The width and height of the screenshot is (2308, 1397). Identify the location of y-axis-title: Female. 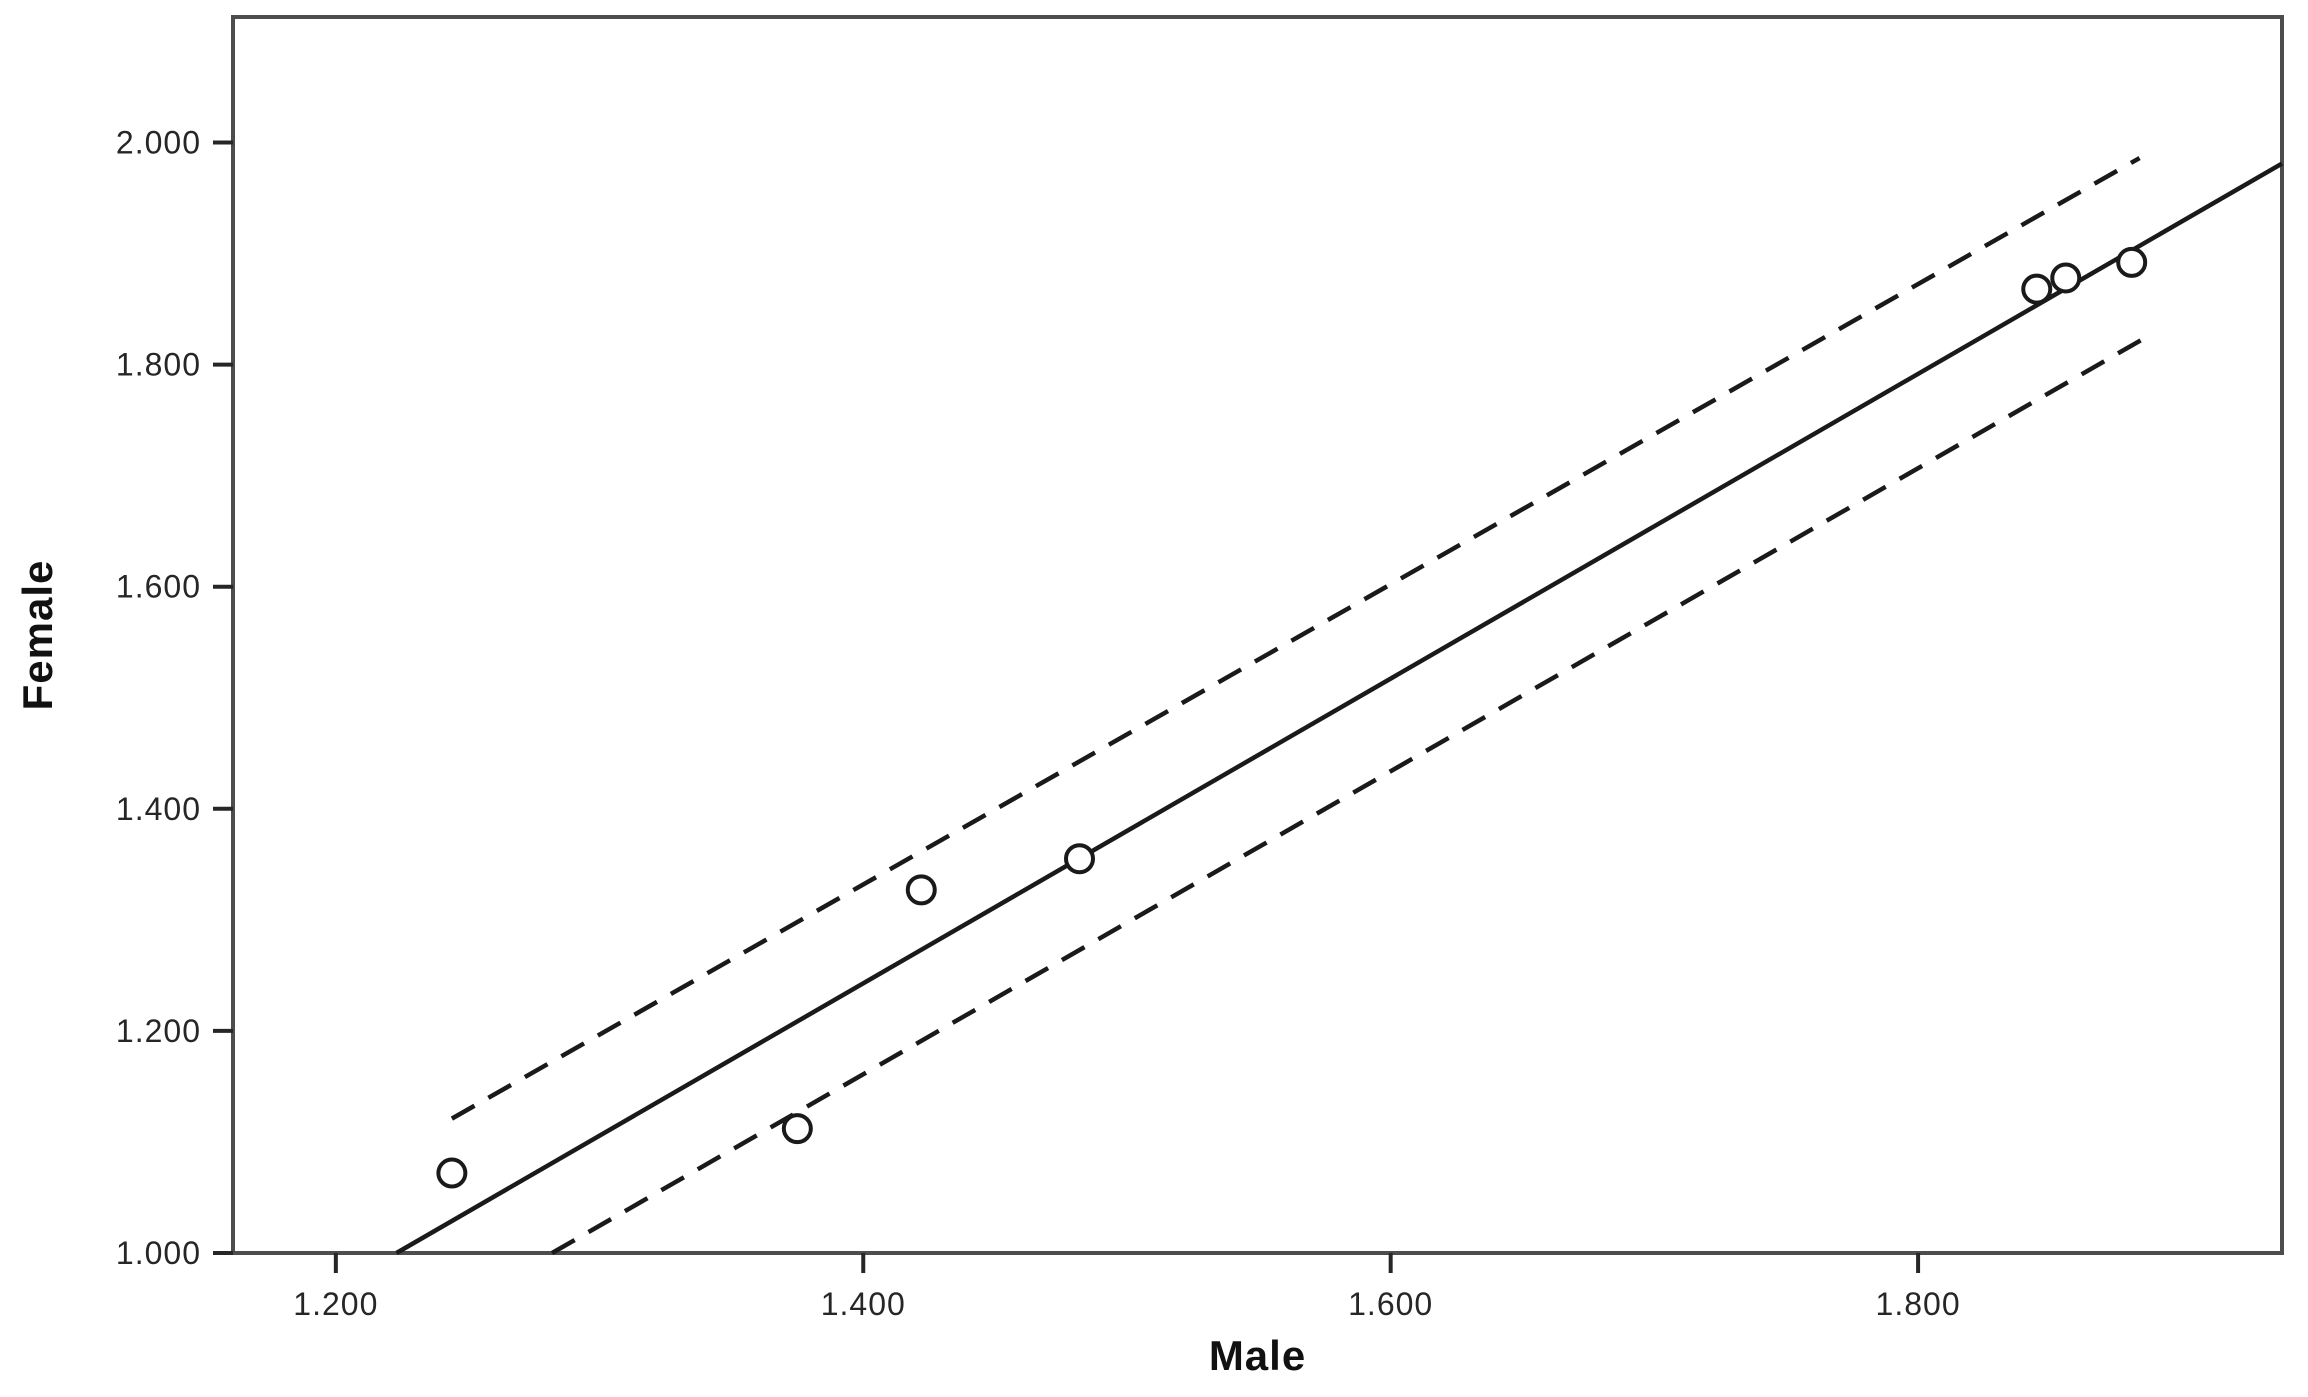
(37, 635).